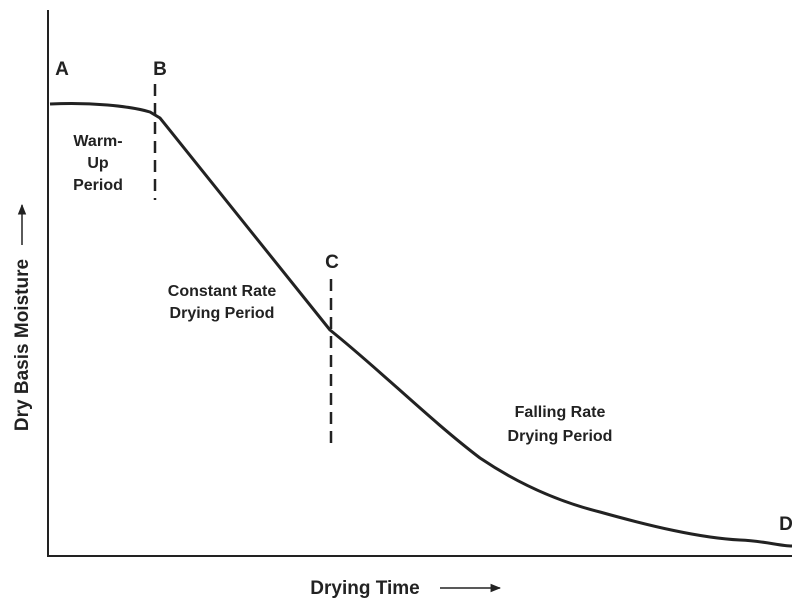  Describe the element at coordinates (62, 69) in the screenshot. I see `point-label: A` at that location.